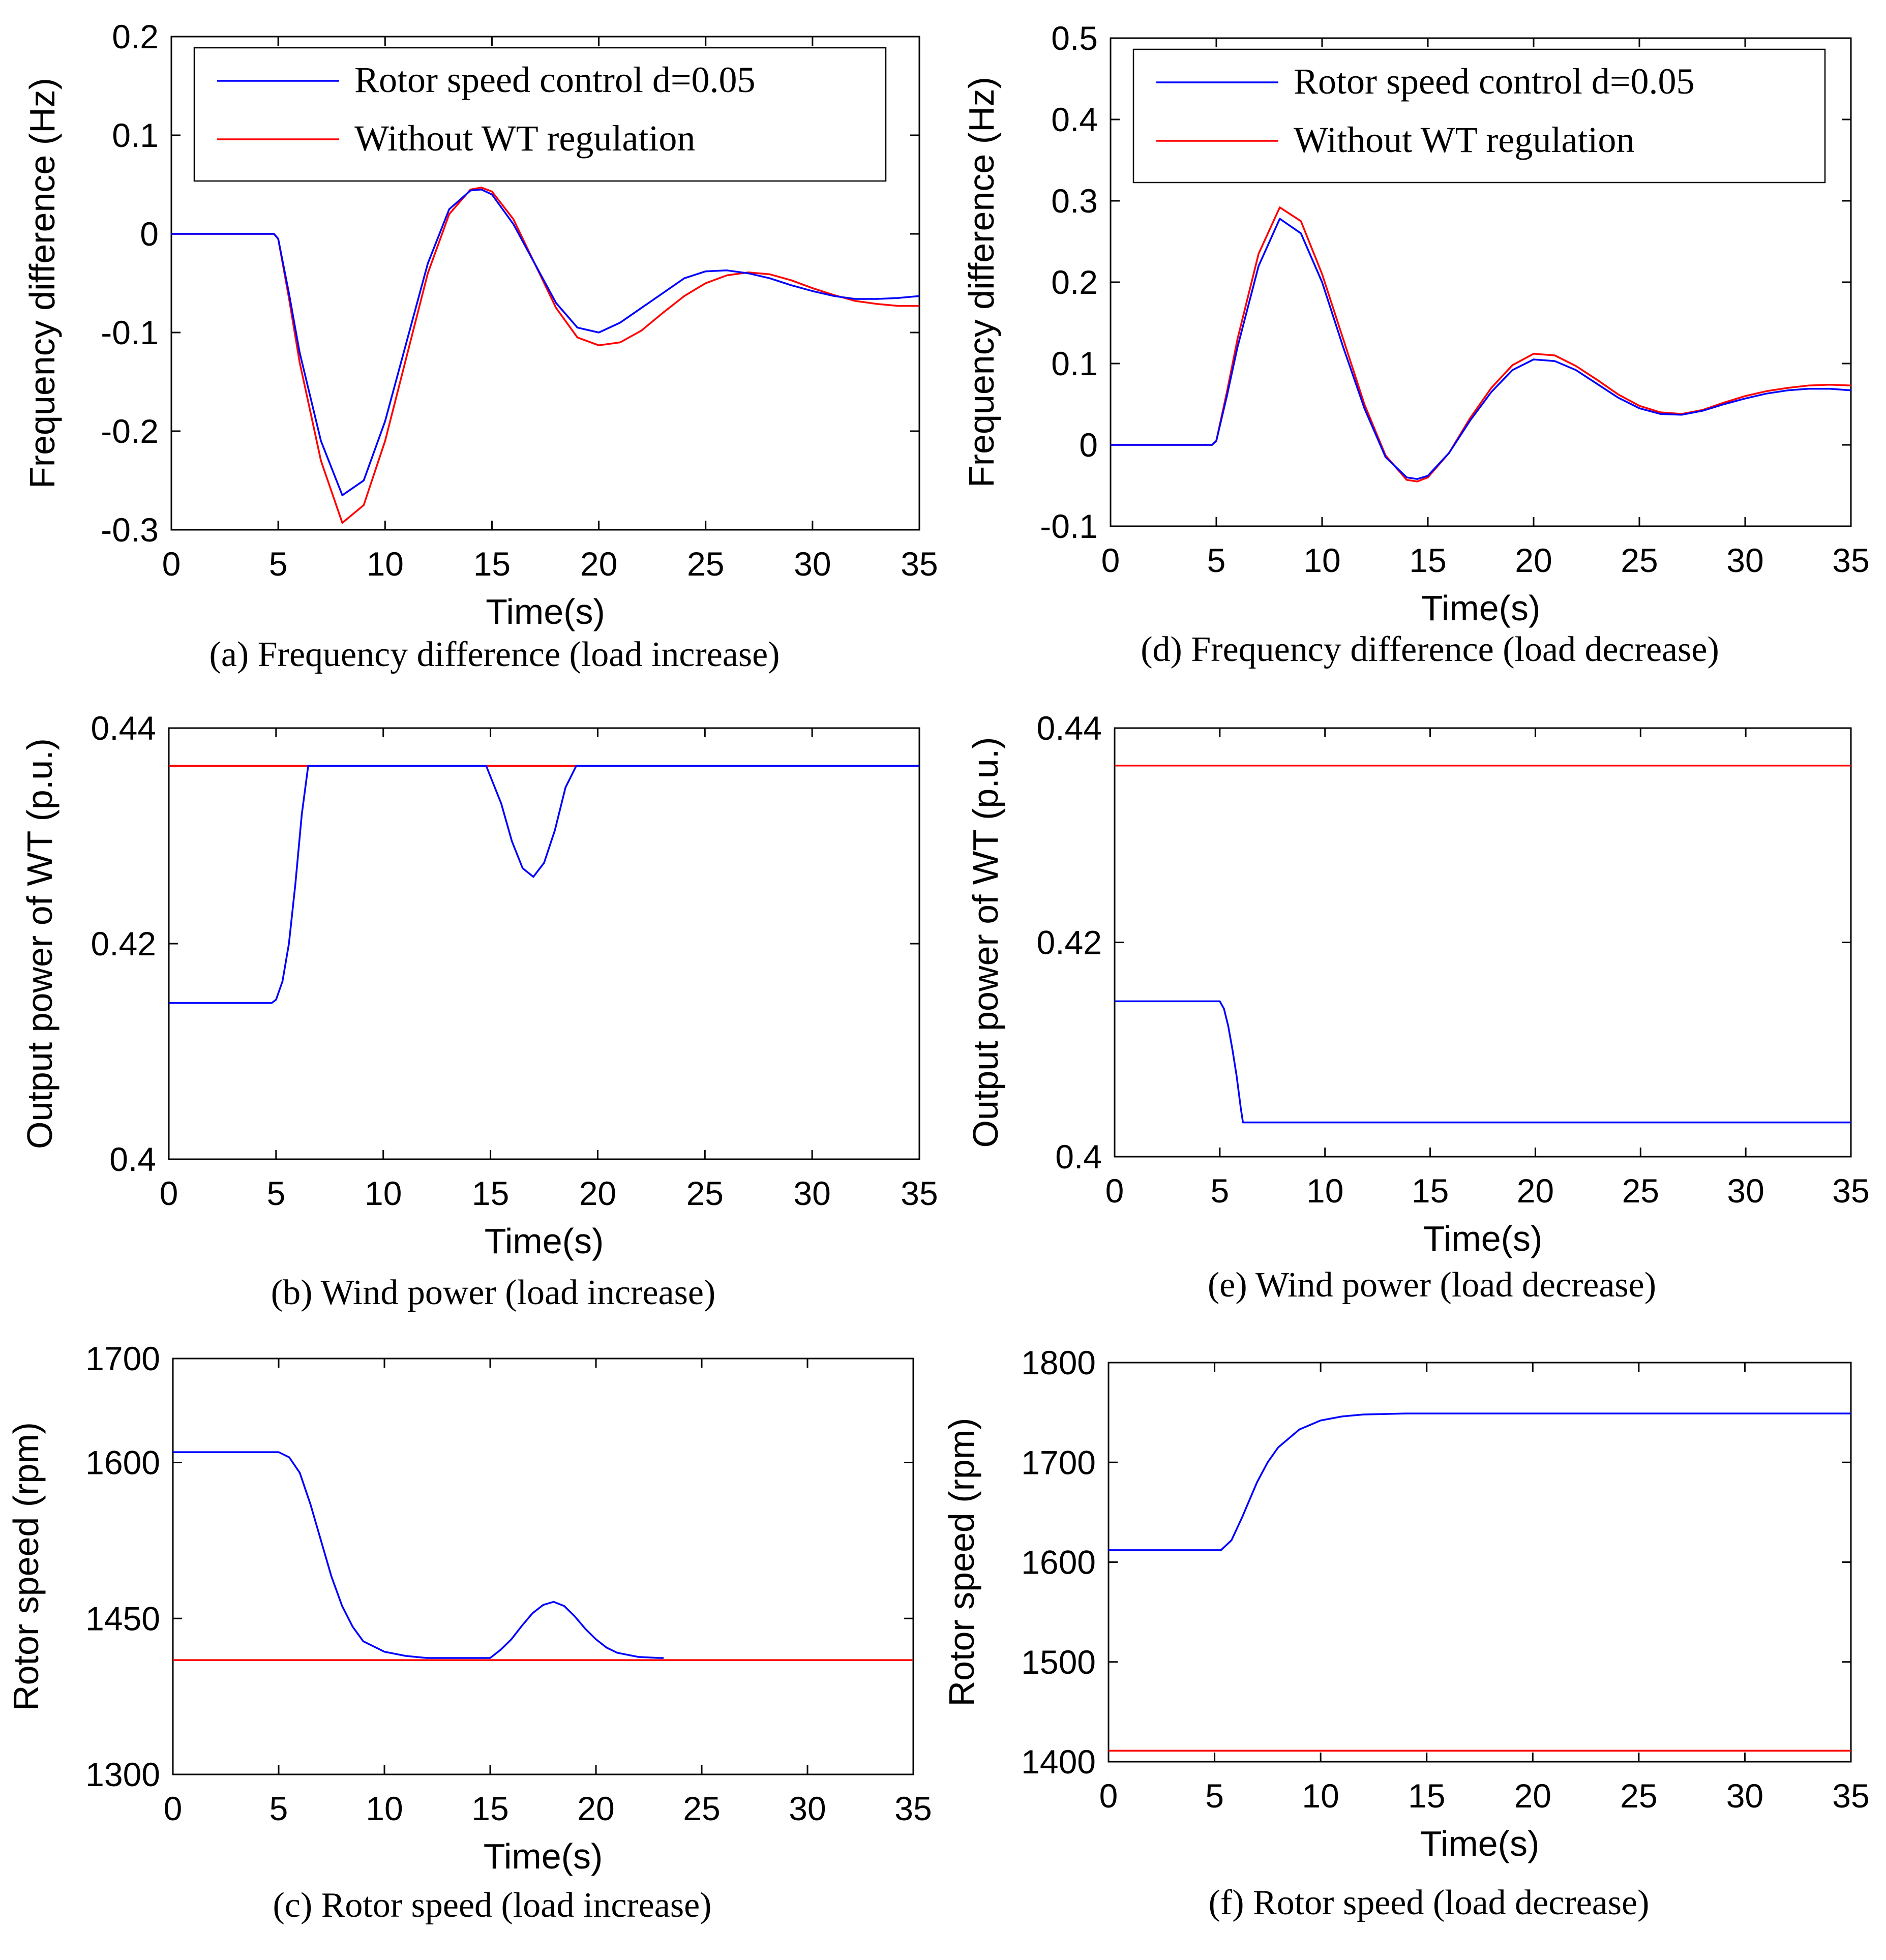 The image size is (1886, 1960). I want to click on y-tick-label: 0.5, so click(1074, 38).